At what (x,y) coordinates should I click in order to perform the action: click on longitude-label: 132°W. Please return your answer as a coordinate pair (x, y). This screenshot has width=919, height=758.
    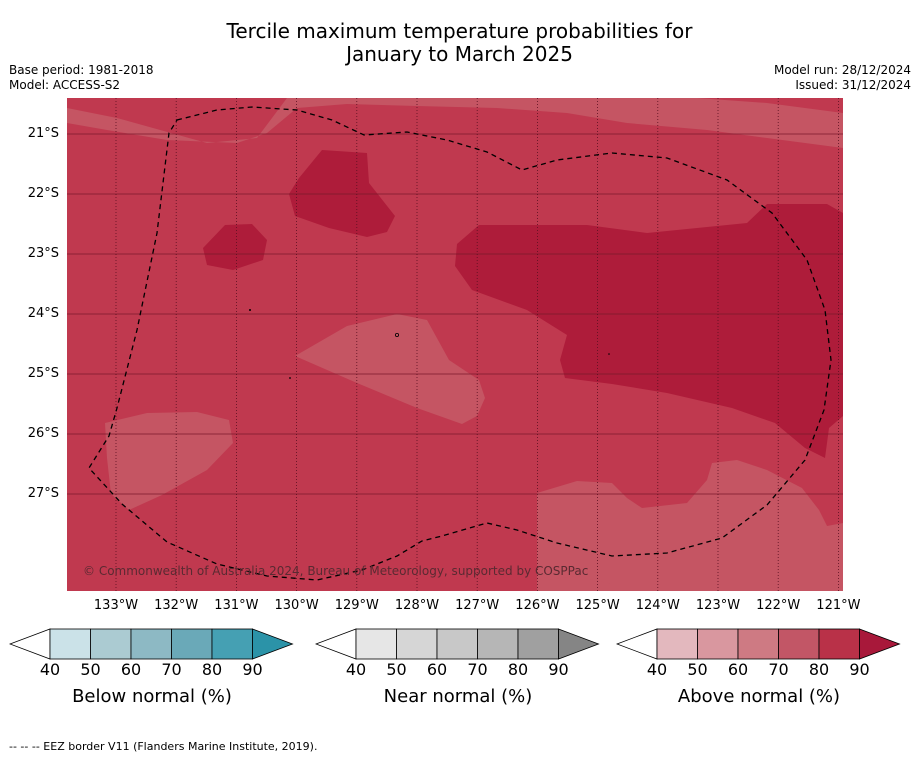
    Looking at the image, I should click on (176, 605).